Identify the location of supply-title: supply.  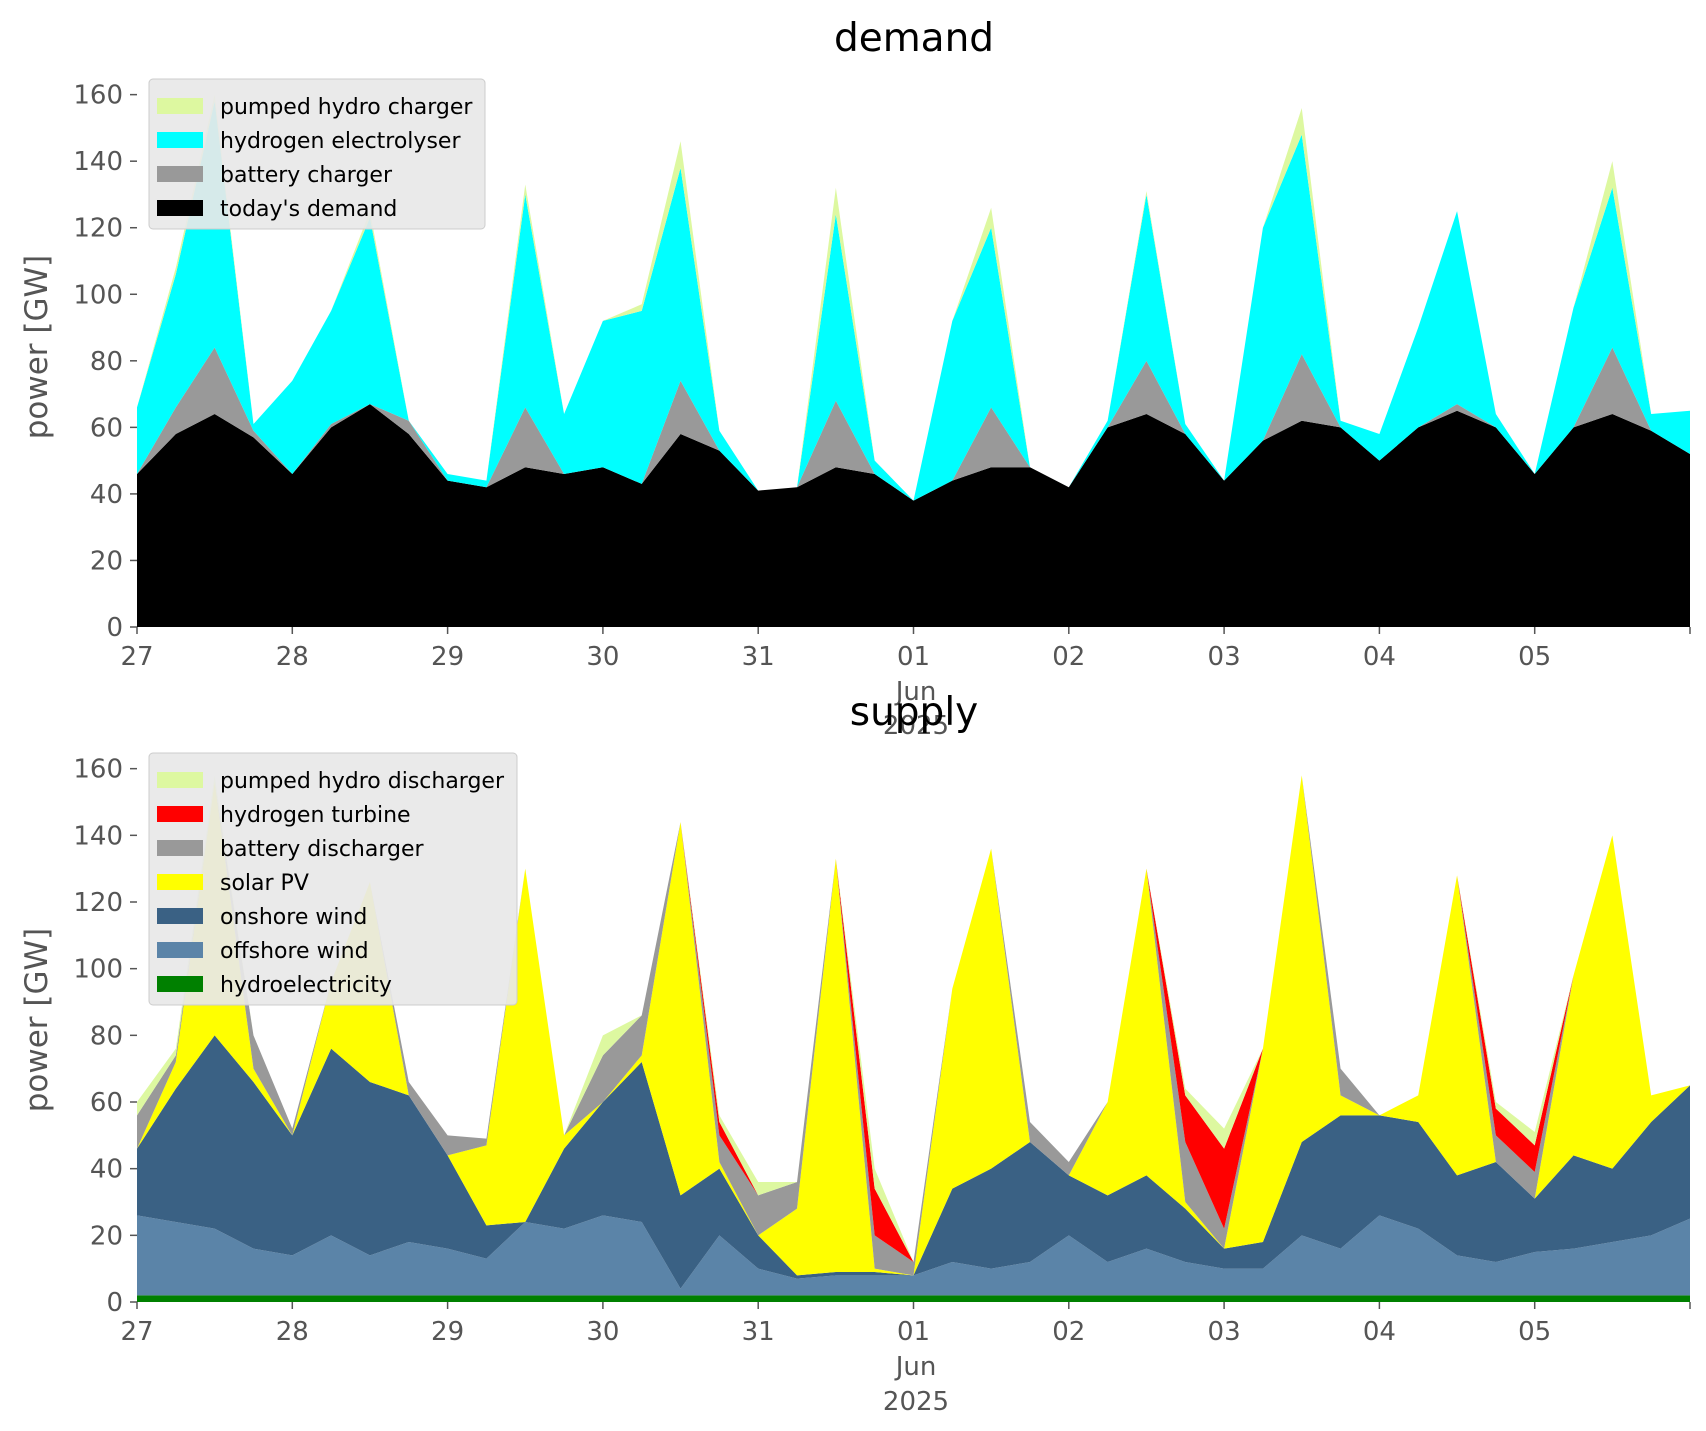
(914, 712).